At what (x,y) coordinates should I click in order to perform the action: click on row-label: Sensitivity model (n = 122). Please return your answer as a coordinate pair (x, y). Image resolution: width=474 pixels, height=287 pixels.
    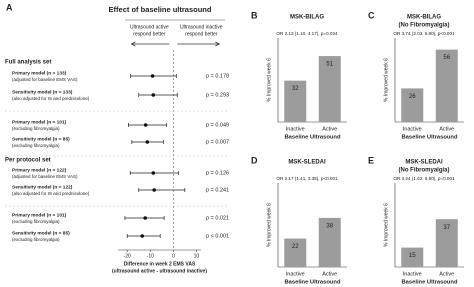
    Looking at the image, I should click on (42, 187).